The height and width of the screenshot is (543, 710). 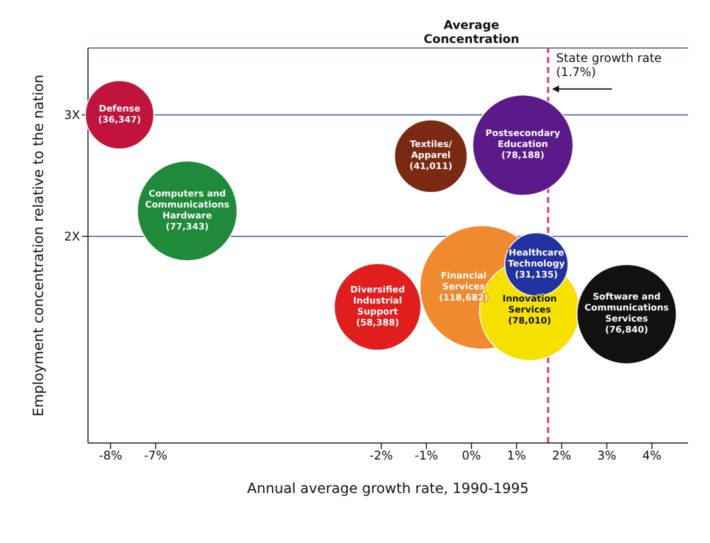 What do you see at coordinates (72, 115) in the screenshot?
I see `y-tick-label: 3X` at bounding box center [72, 115].